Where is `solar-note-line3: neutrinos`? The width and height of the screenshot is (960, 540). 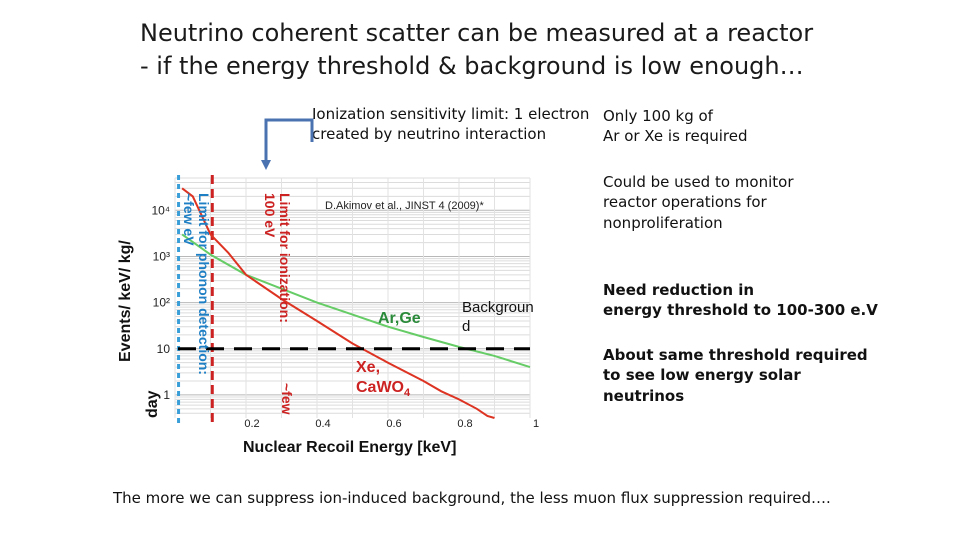 solar-note-line3: neutrinos is located at coordinates (644, 395).